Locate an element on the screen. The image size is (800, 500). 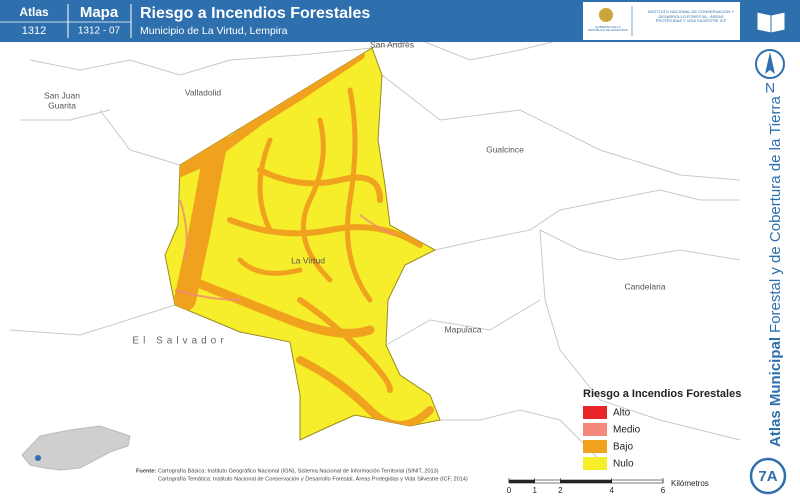
sidebar-title-rest: Forestal y de Cobertura de la Tierra is located at coordinates (775, 214).